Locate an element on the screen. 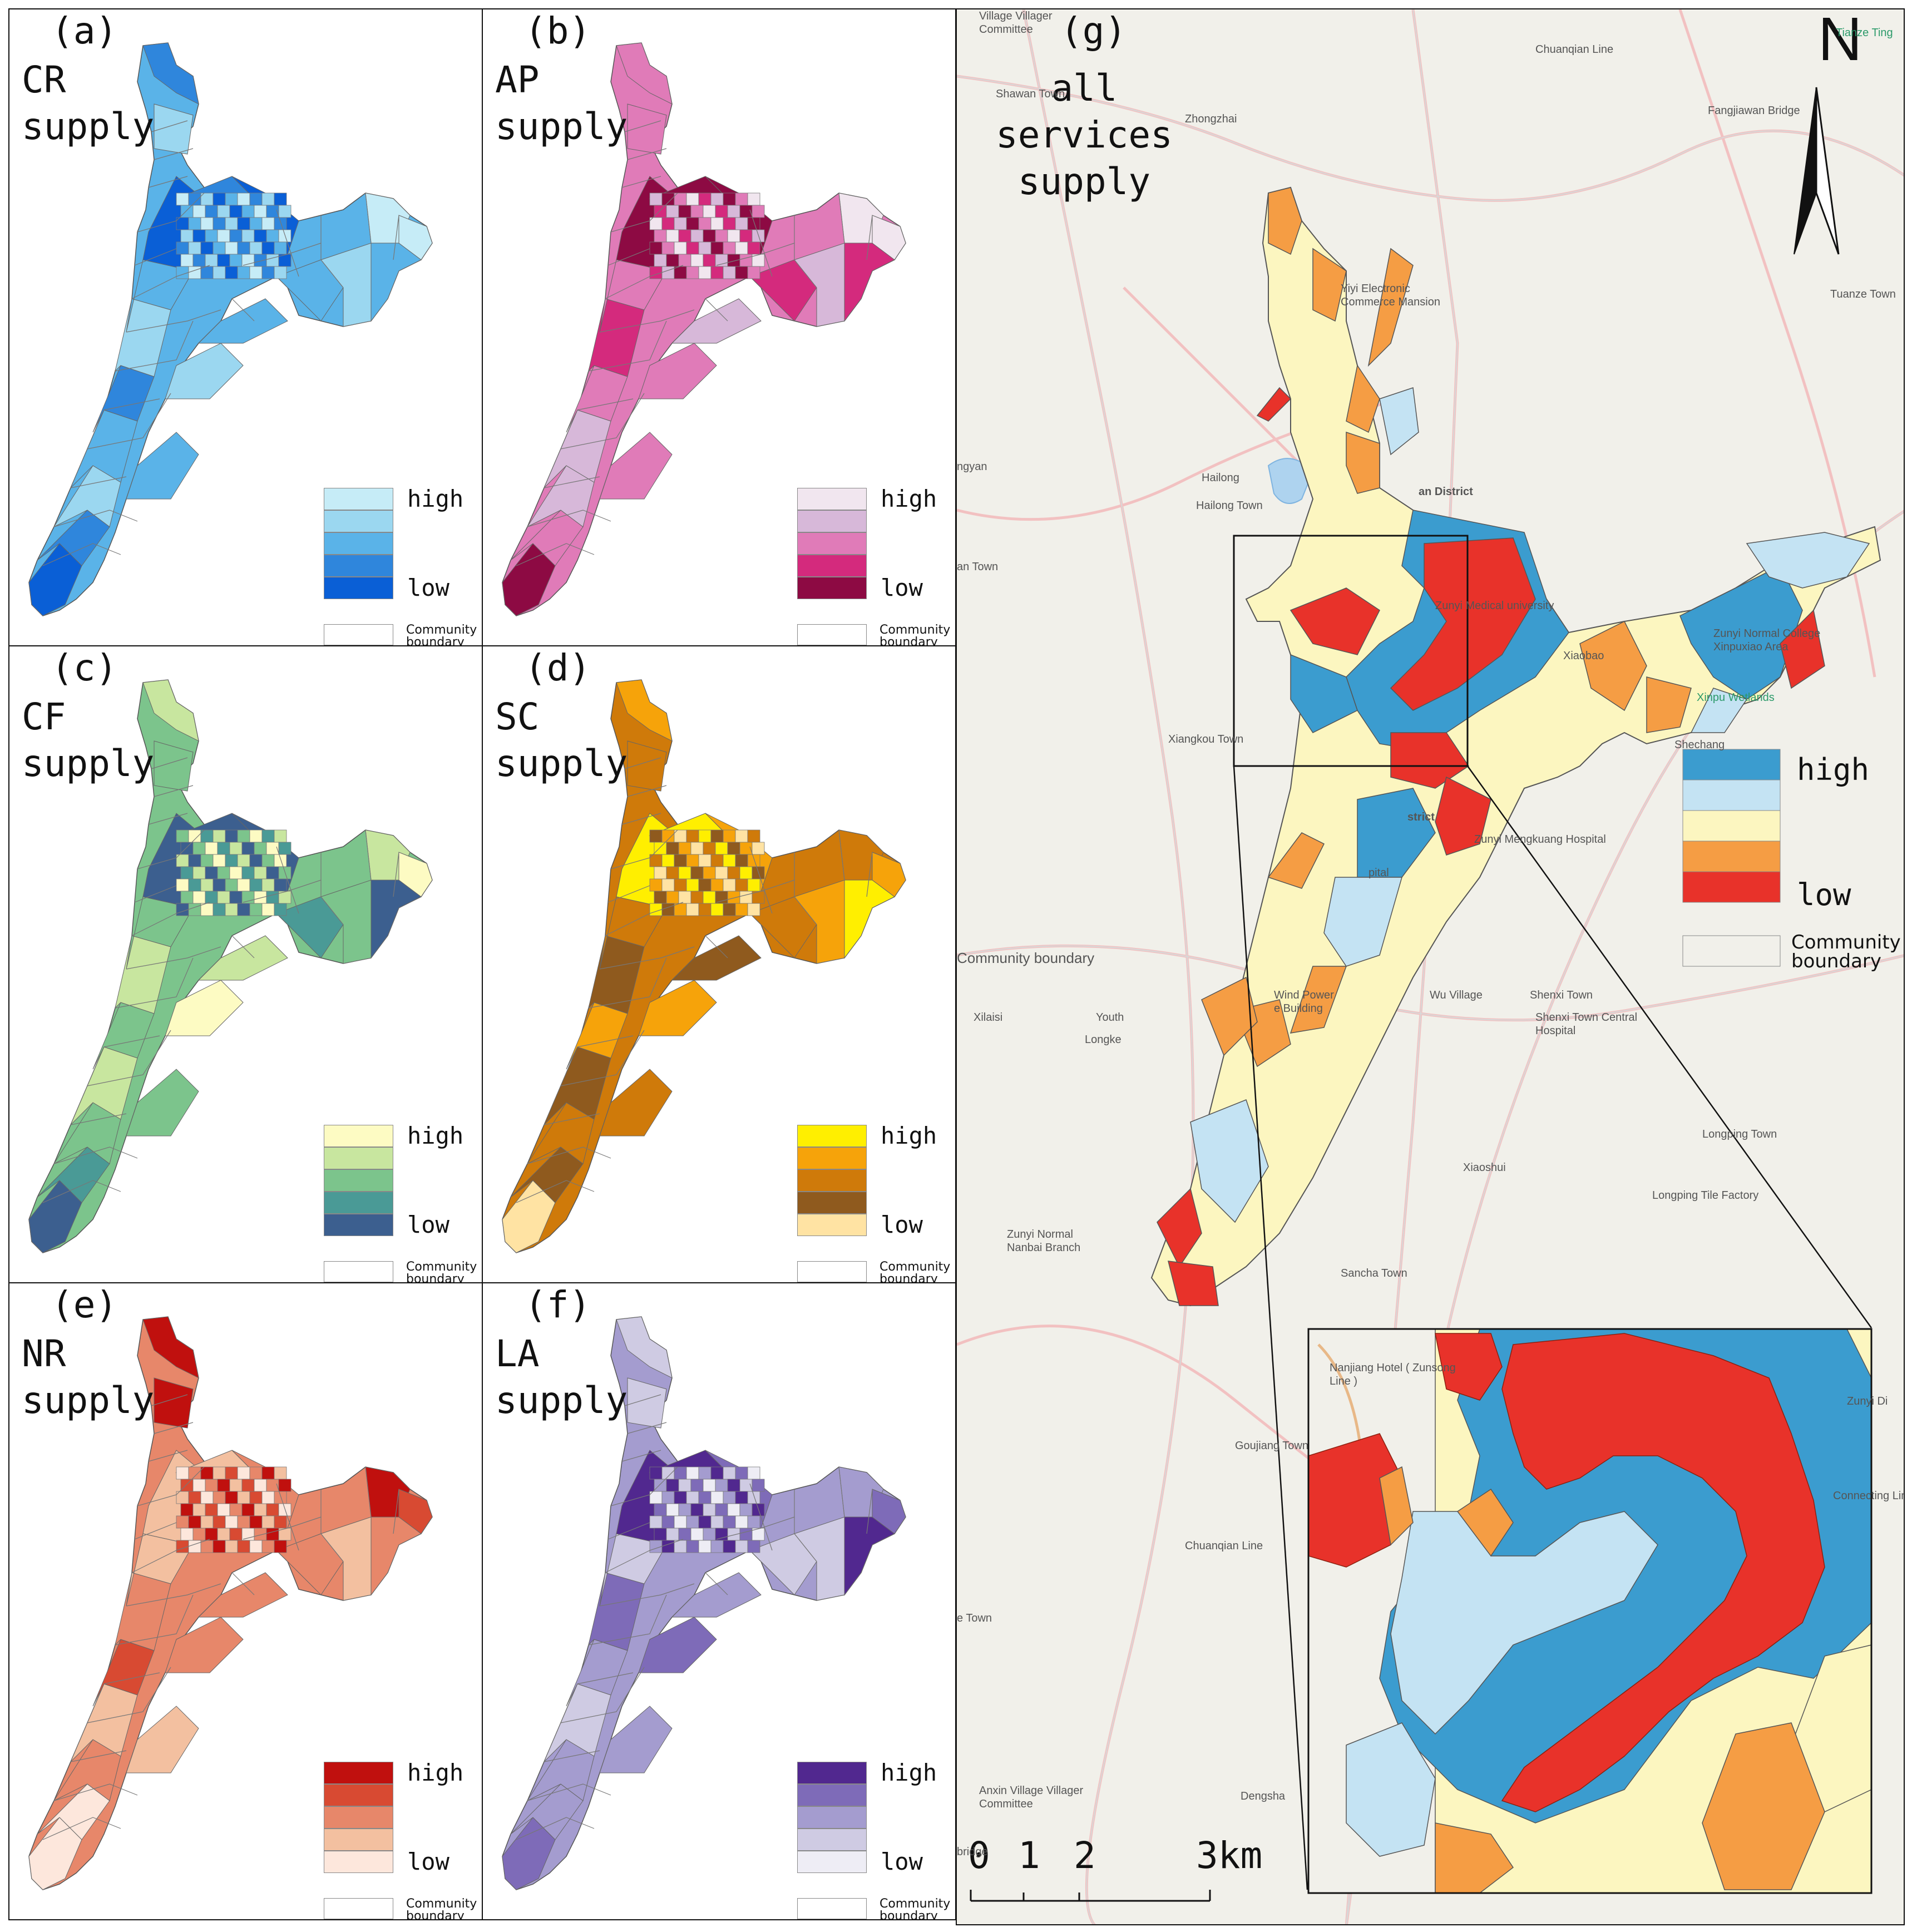  basemap-label: Community boundary is located at coordinates (1026, 958).